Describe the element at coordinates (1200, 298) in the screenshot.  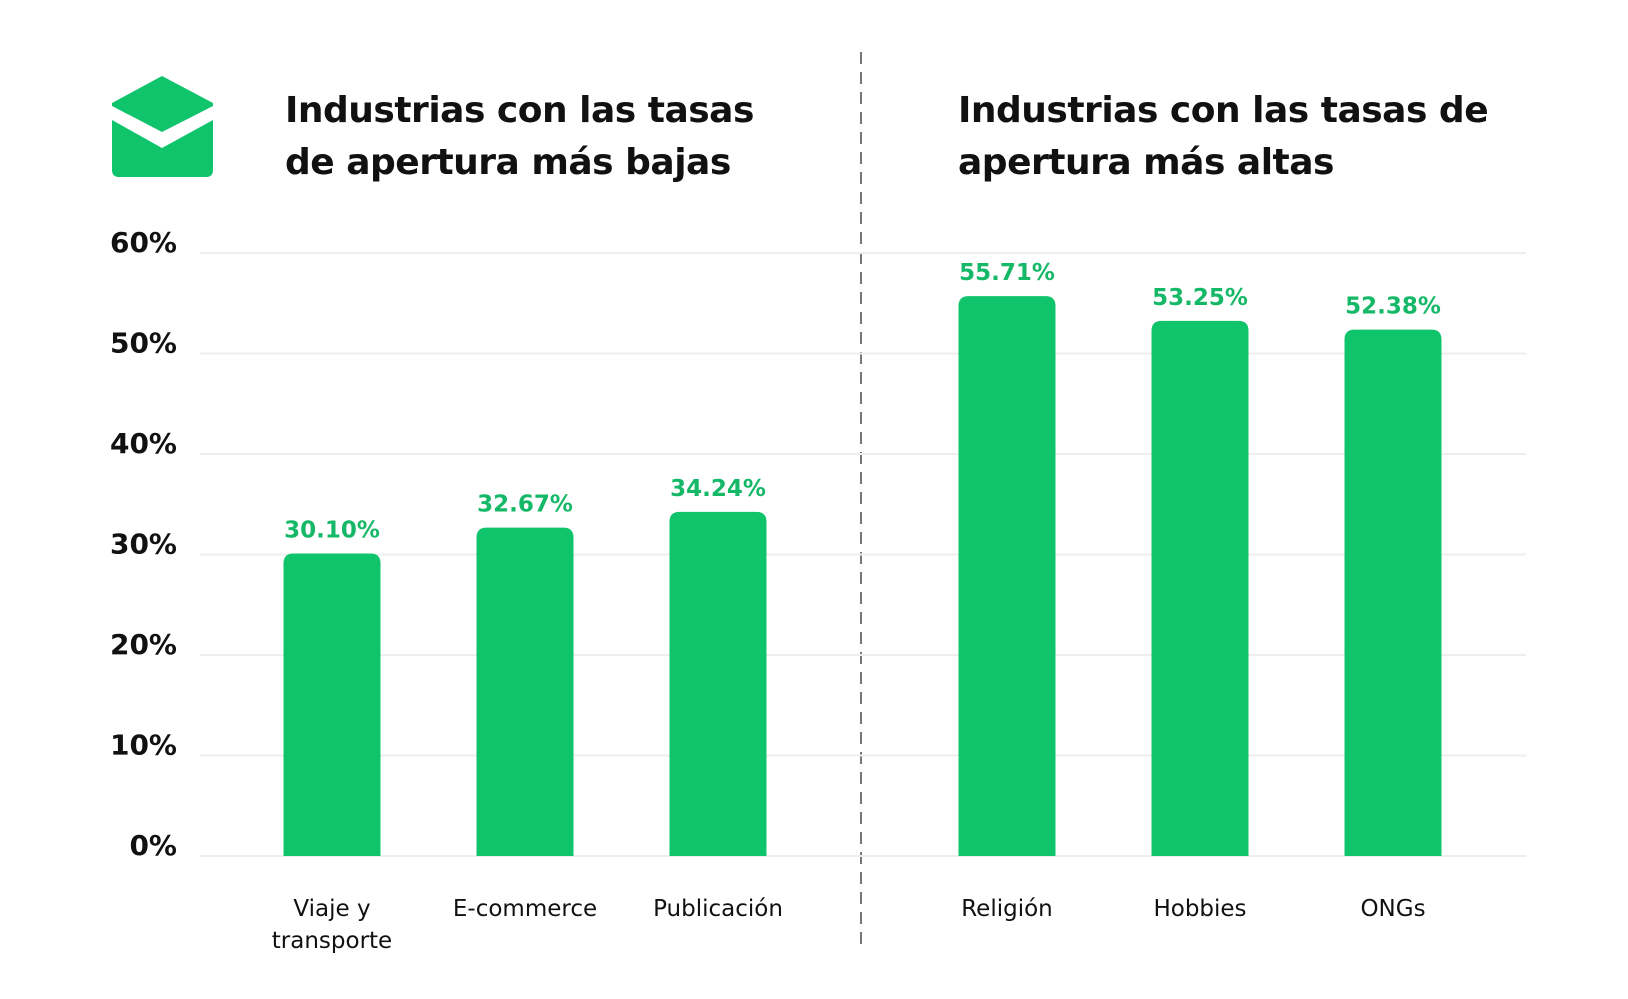
I see `value-label: 53.25%` at that location.